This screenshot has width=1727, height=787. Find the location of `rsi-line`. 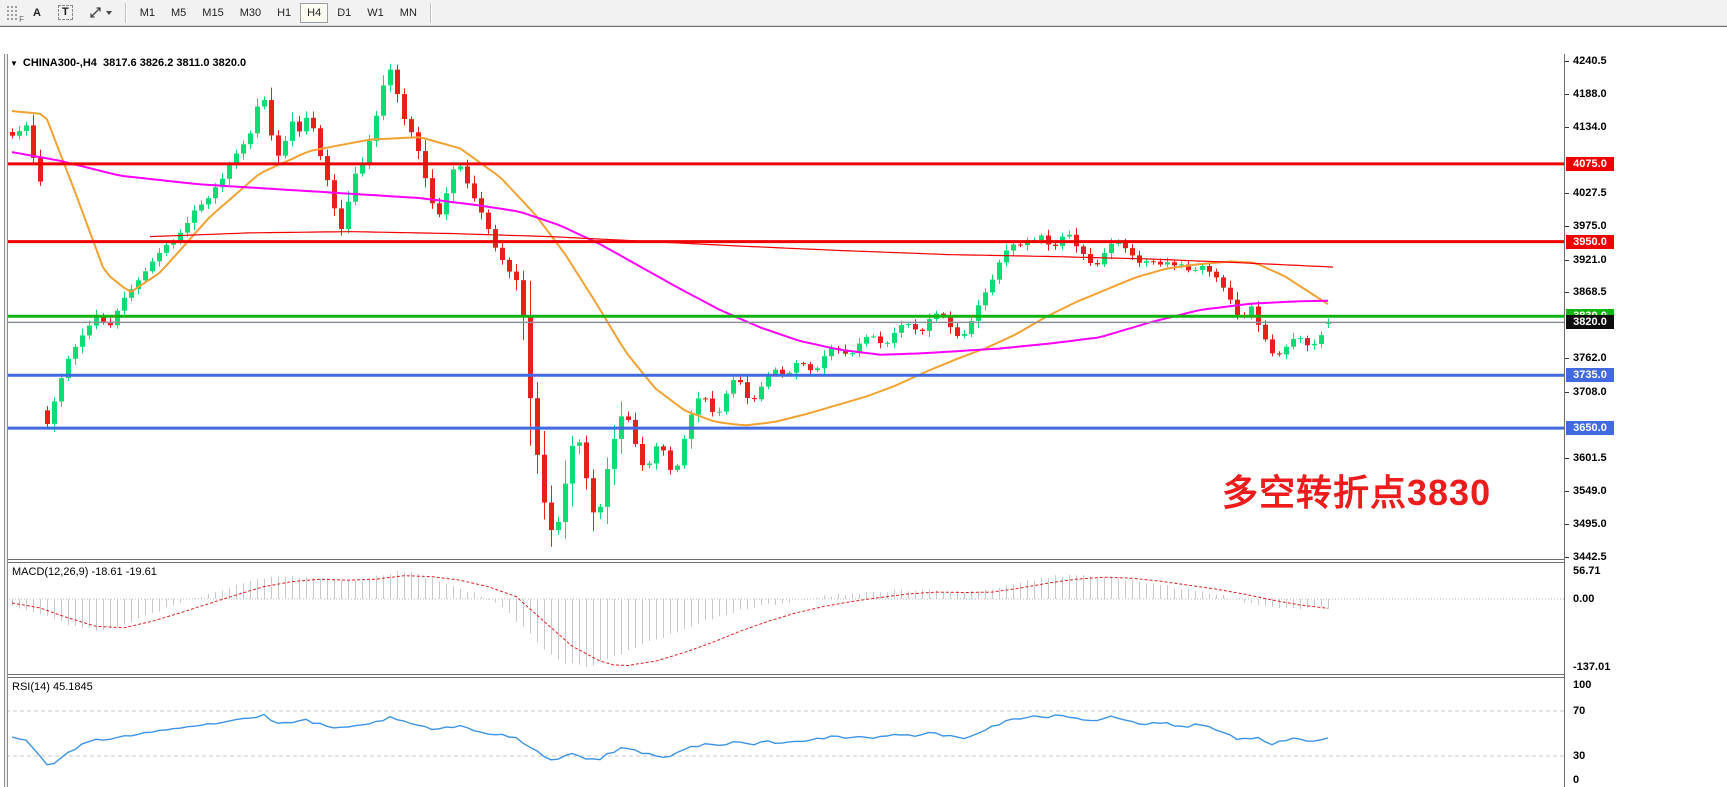

rsi-line is located at coordinates (670, 739).